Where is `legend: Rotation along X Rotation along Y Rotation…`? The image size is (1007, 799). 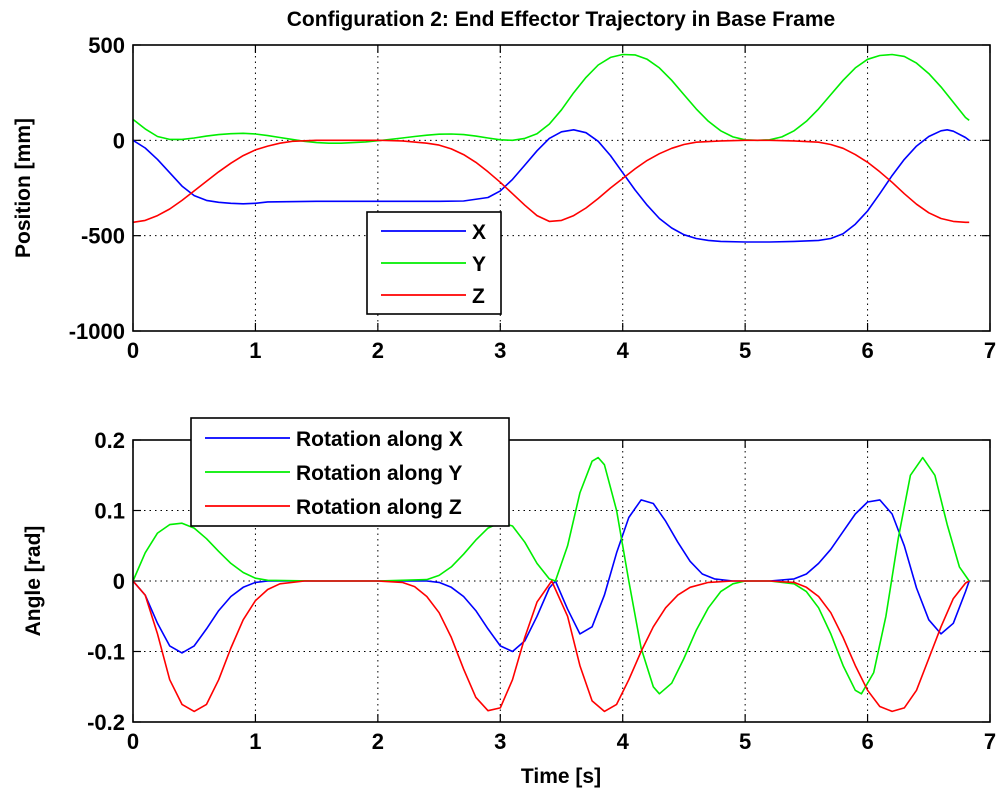 legend: Rotation along X Rotation along Y Rotation… is located at coordinates (350, 472).